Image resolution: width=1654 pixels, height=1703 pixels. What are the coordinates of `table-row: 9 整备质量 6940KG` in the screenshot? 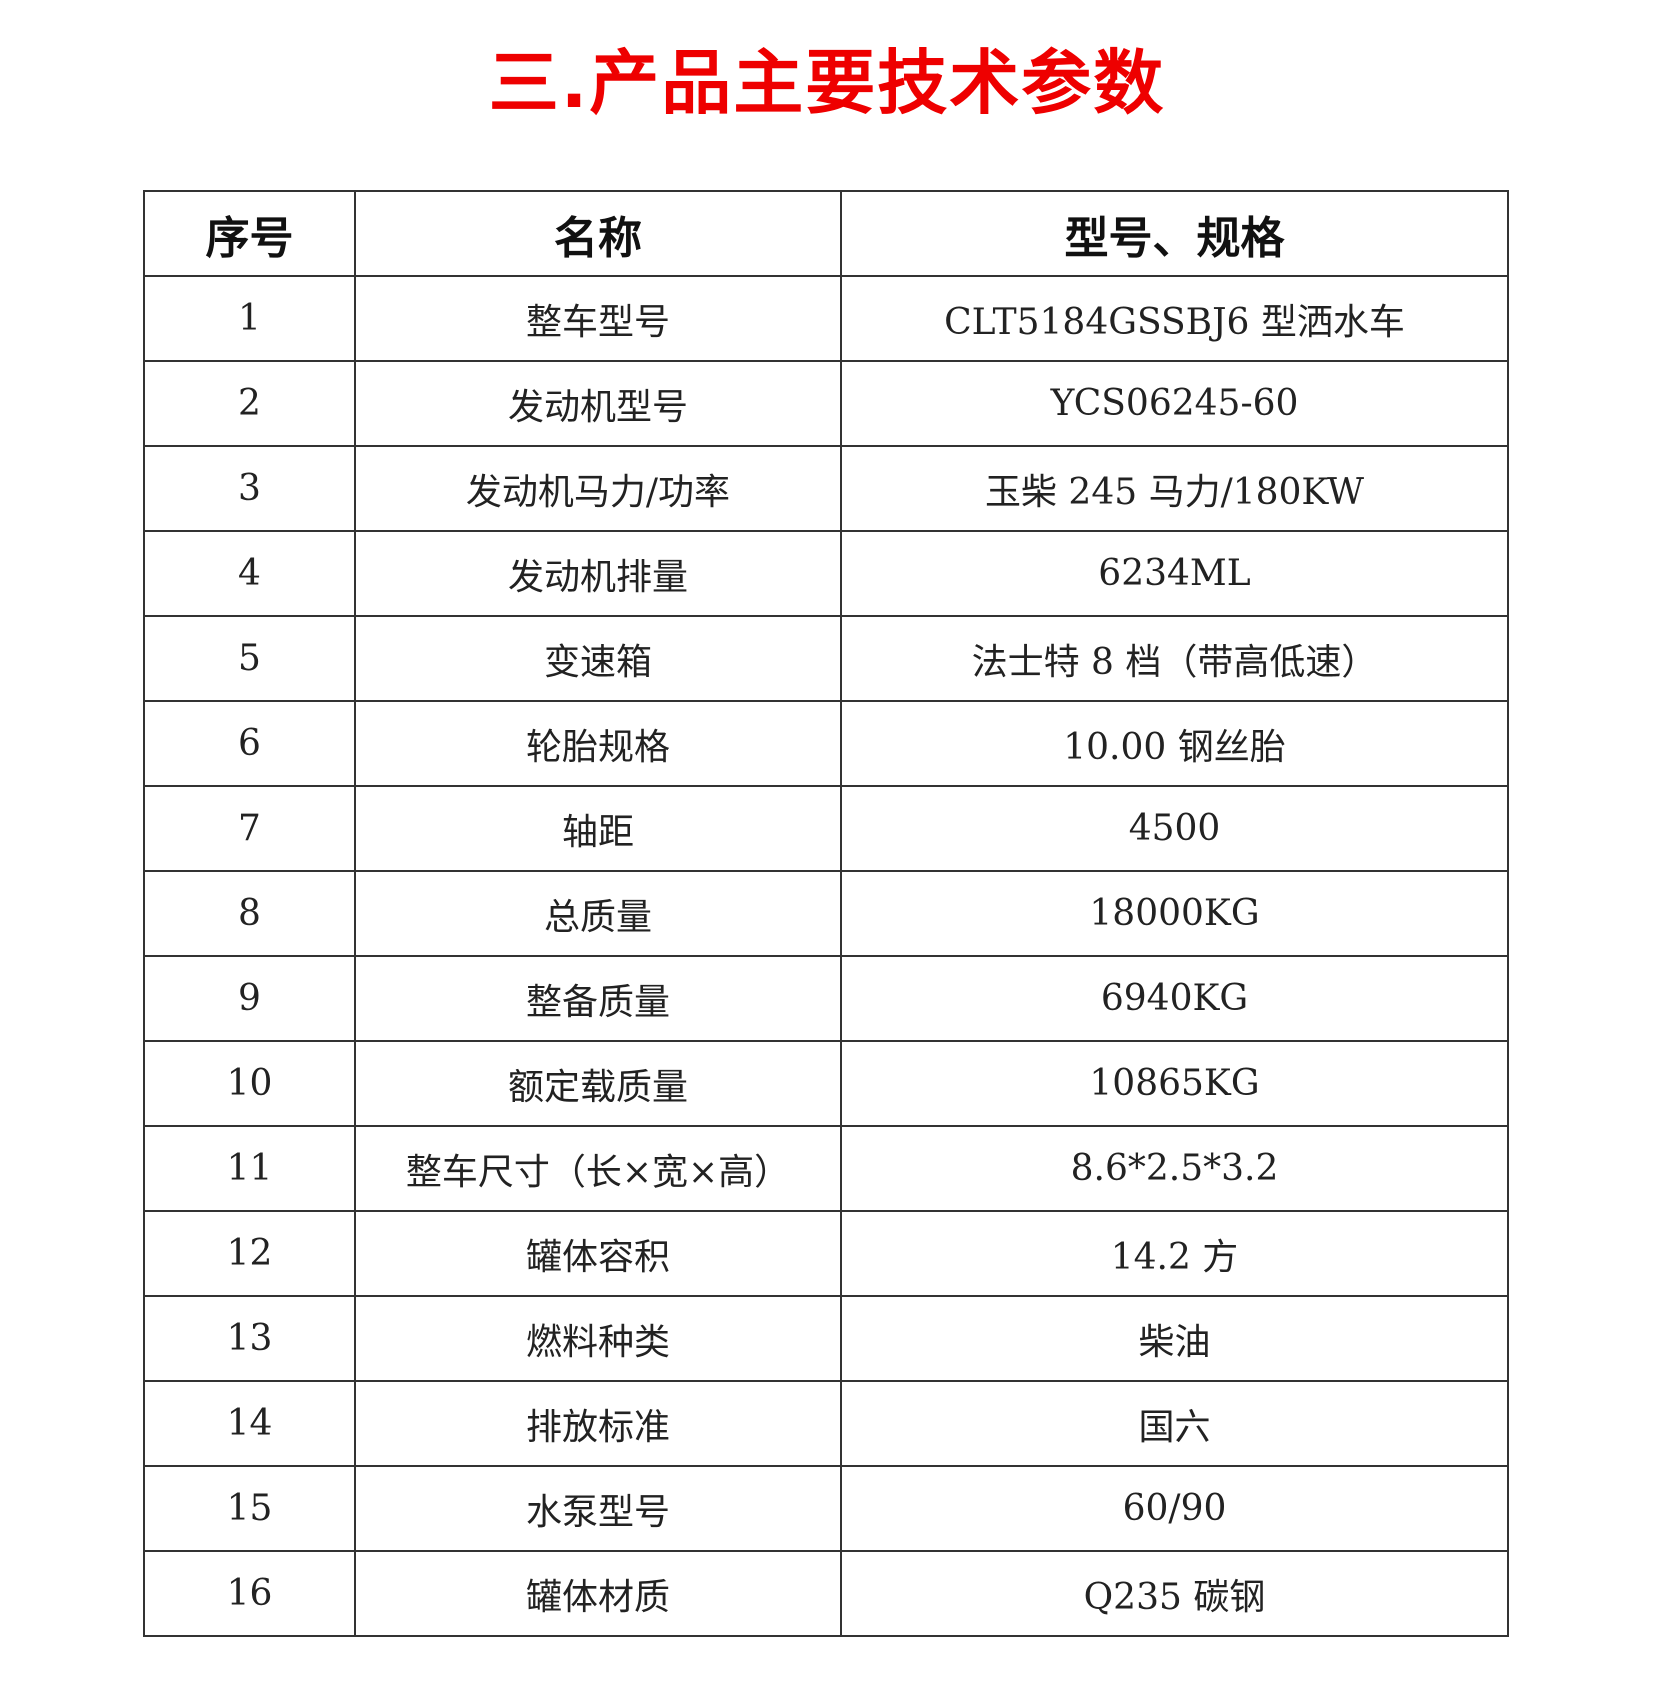 It's located at (826, 998).